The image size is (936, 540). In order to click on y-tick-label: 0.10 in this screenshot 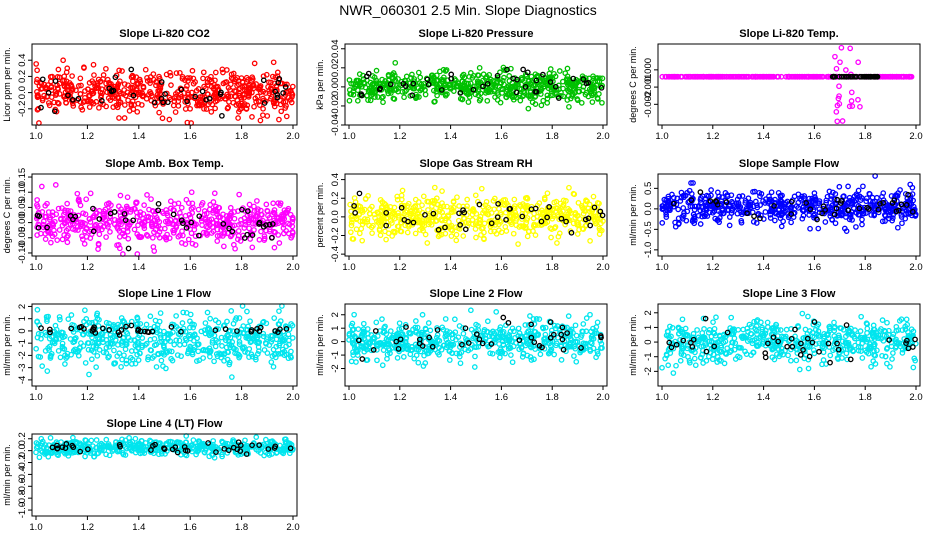, I will do `click(22, 192)`.